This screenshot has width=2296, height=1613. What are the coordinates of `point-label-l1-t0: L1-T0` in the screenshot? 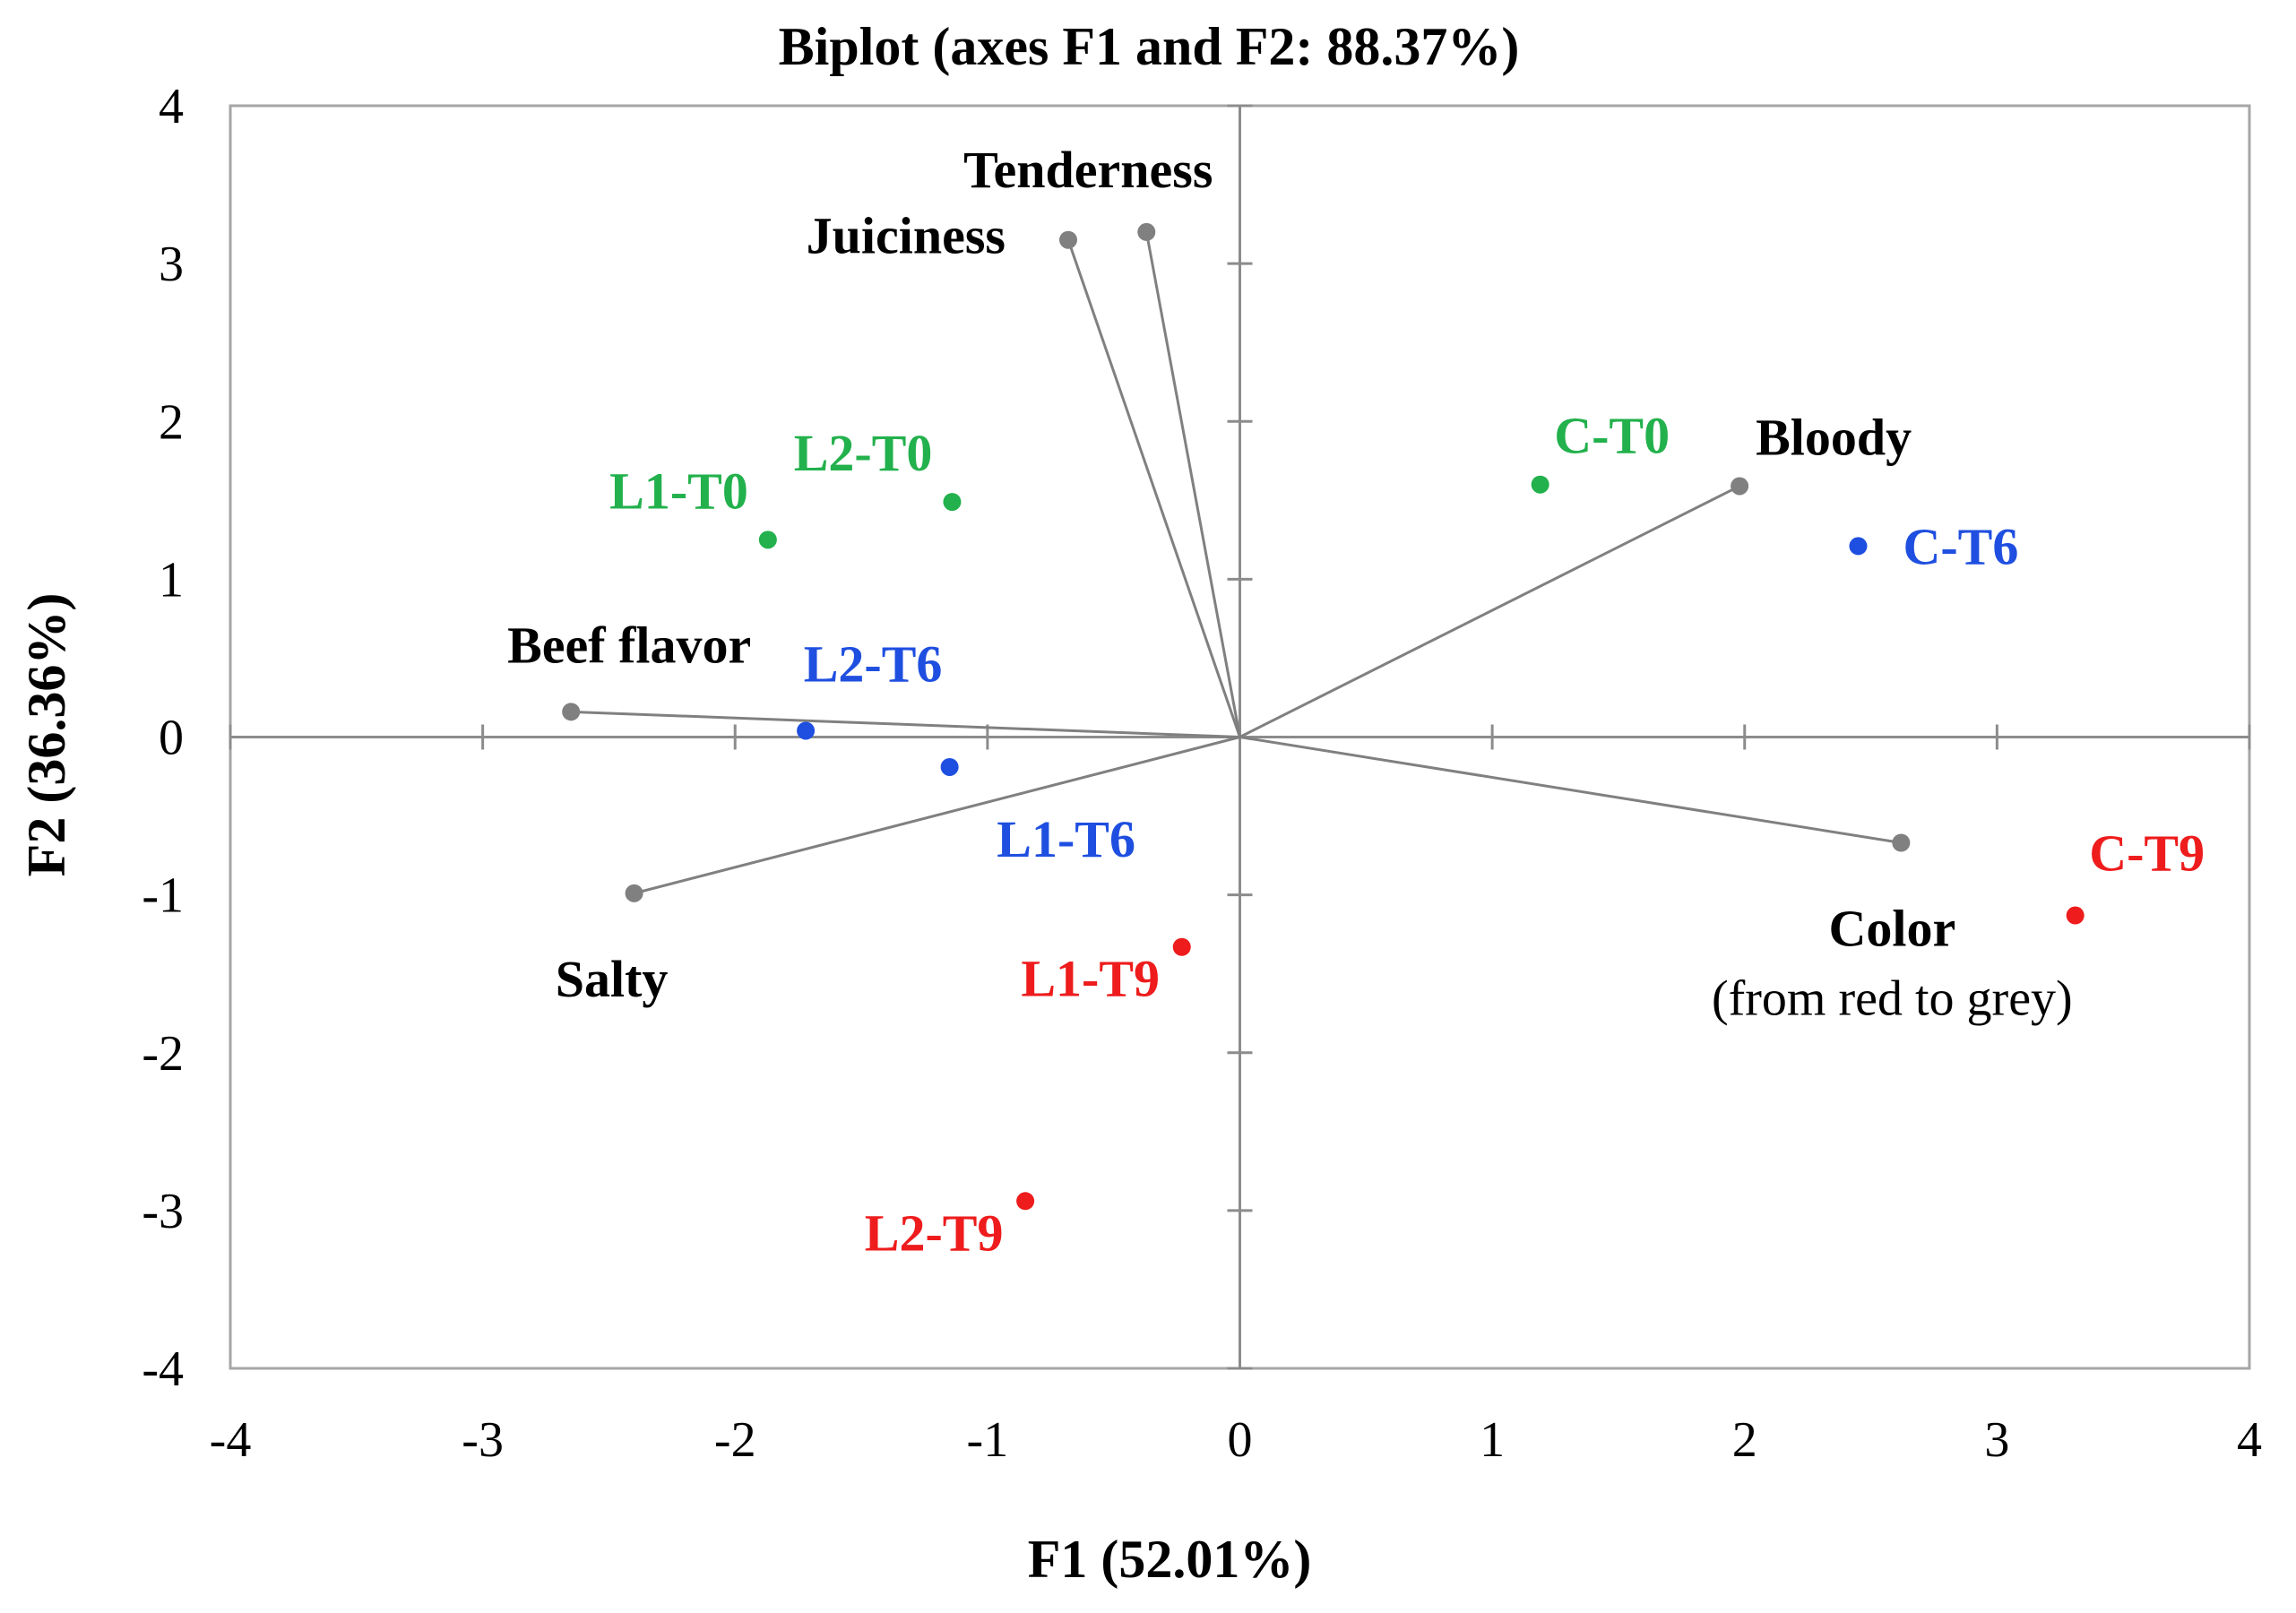 It's located at (678, 490).